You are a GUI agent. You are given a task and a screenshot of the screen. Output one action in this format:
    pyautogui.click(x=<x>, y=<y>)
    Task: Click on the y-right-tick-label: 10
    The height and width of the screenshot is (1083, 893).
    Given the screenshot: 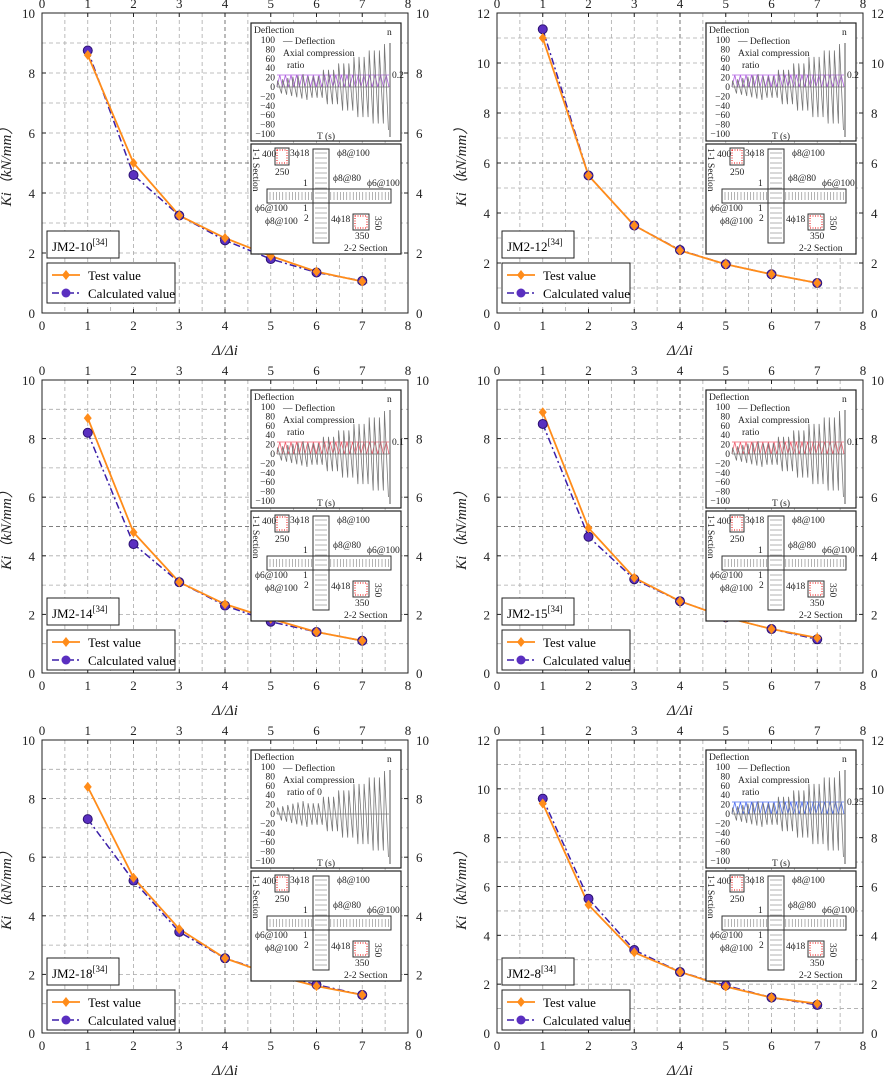 What is the action you would take?
    pyautogui.click(x=877, y=789)
    